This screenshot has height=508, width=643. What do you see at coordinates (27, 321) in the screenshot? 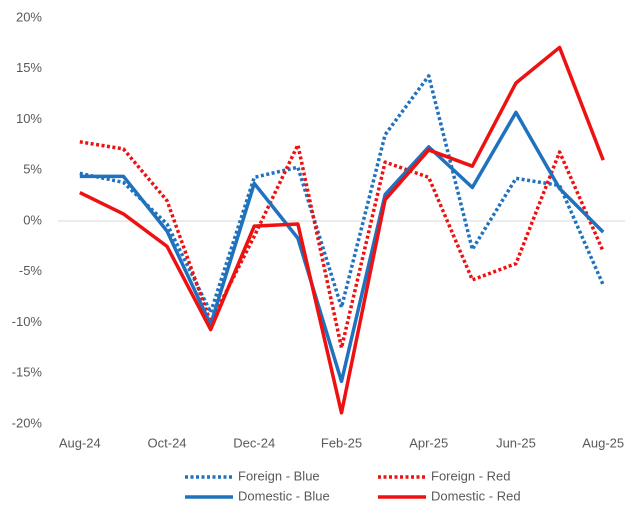
I see `y-tick-label: -10%` at bounding box center [27, 321].